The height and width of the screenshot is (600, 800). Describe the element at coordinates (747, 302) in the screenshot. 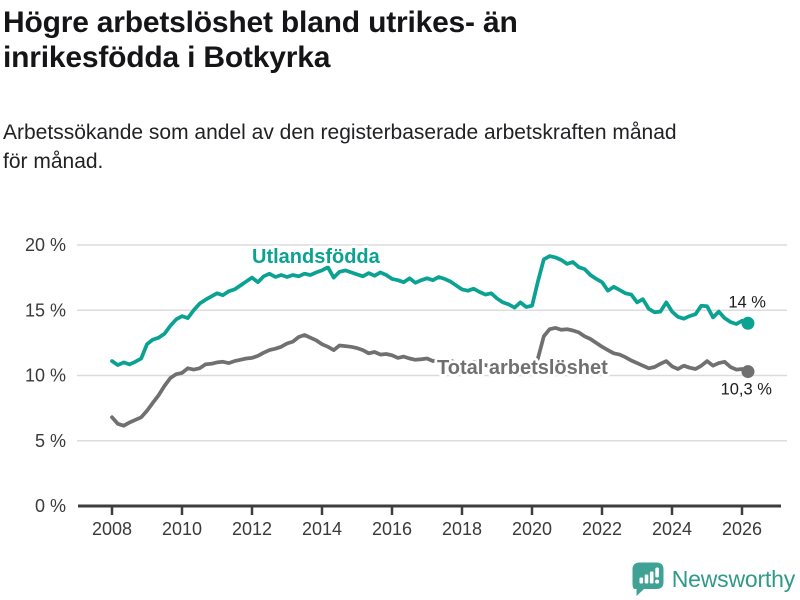

I see `series-end-value-label-0: 14 %` at that location.